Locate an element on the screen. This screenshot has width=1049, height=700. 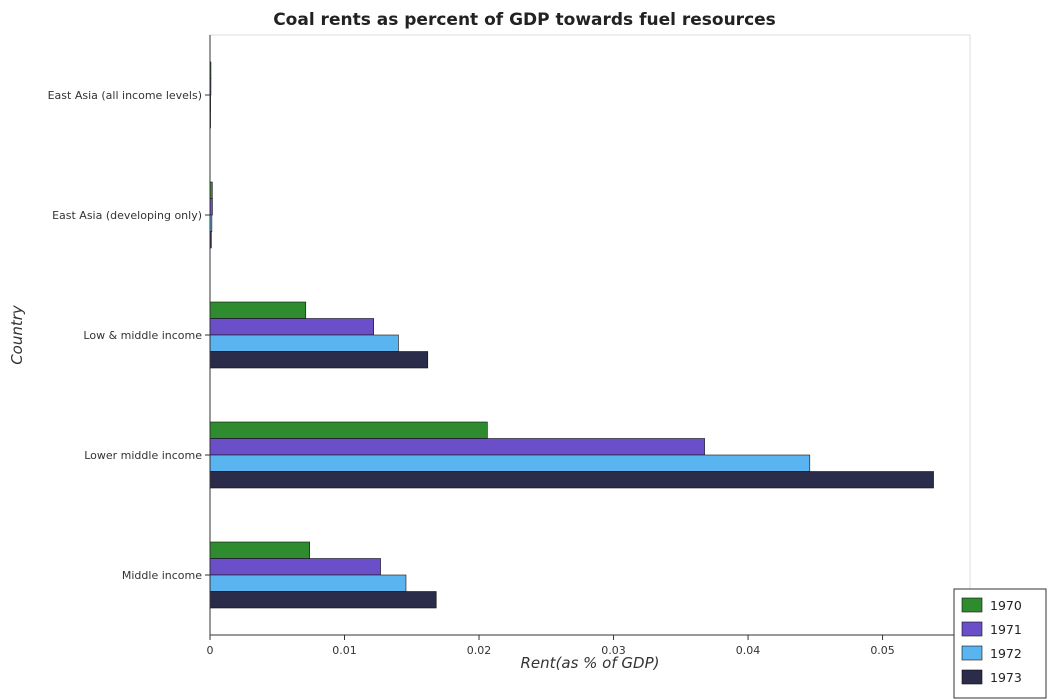
y-tick-label: Low & middle income is located at coordinates (142, 335).